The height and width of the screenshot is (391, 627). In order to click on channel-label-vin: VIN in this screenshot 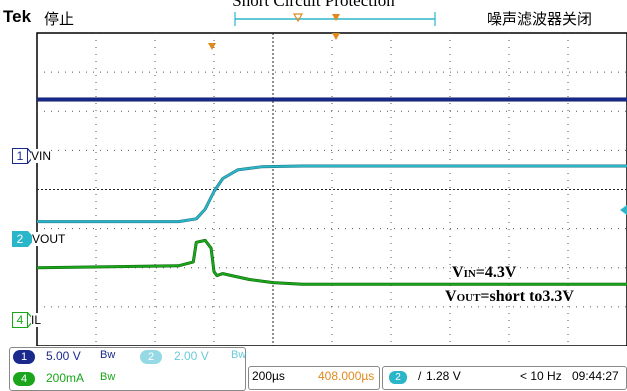, I will do `click(41, 156)`.